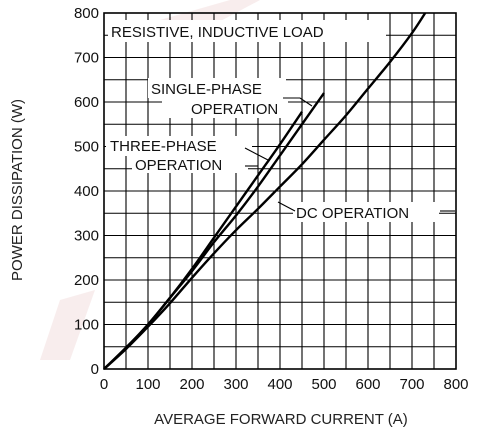 The image size is (480, 434). What do you see at coordinates (281, 419) in the screenshot?
I see `x-axis-label: AVERAGE FORWARD CURRENT (A)` at bounding box center [281, 419].